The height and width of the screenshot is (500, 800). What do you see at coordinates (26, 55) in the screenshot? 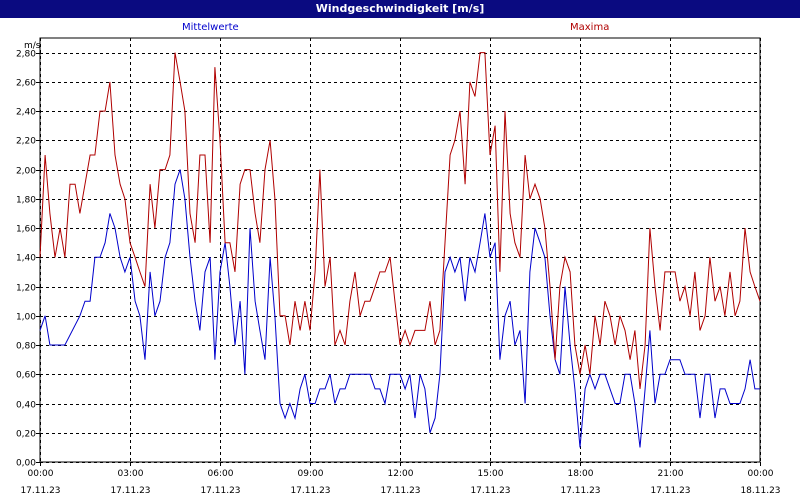
I see `y-tick-label: 2,80` at bounding box center [26, 55].